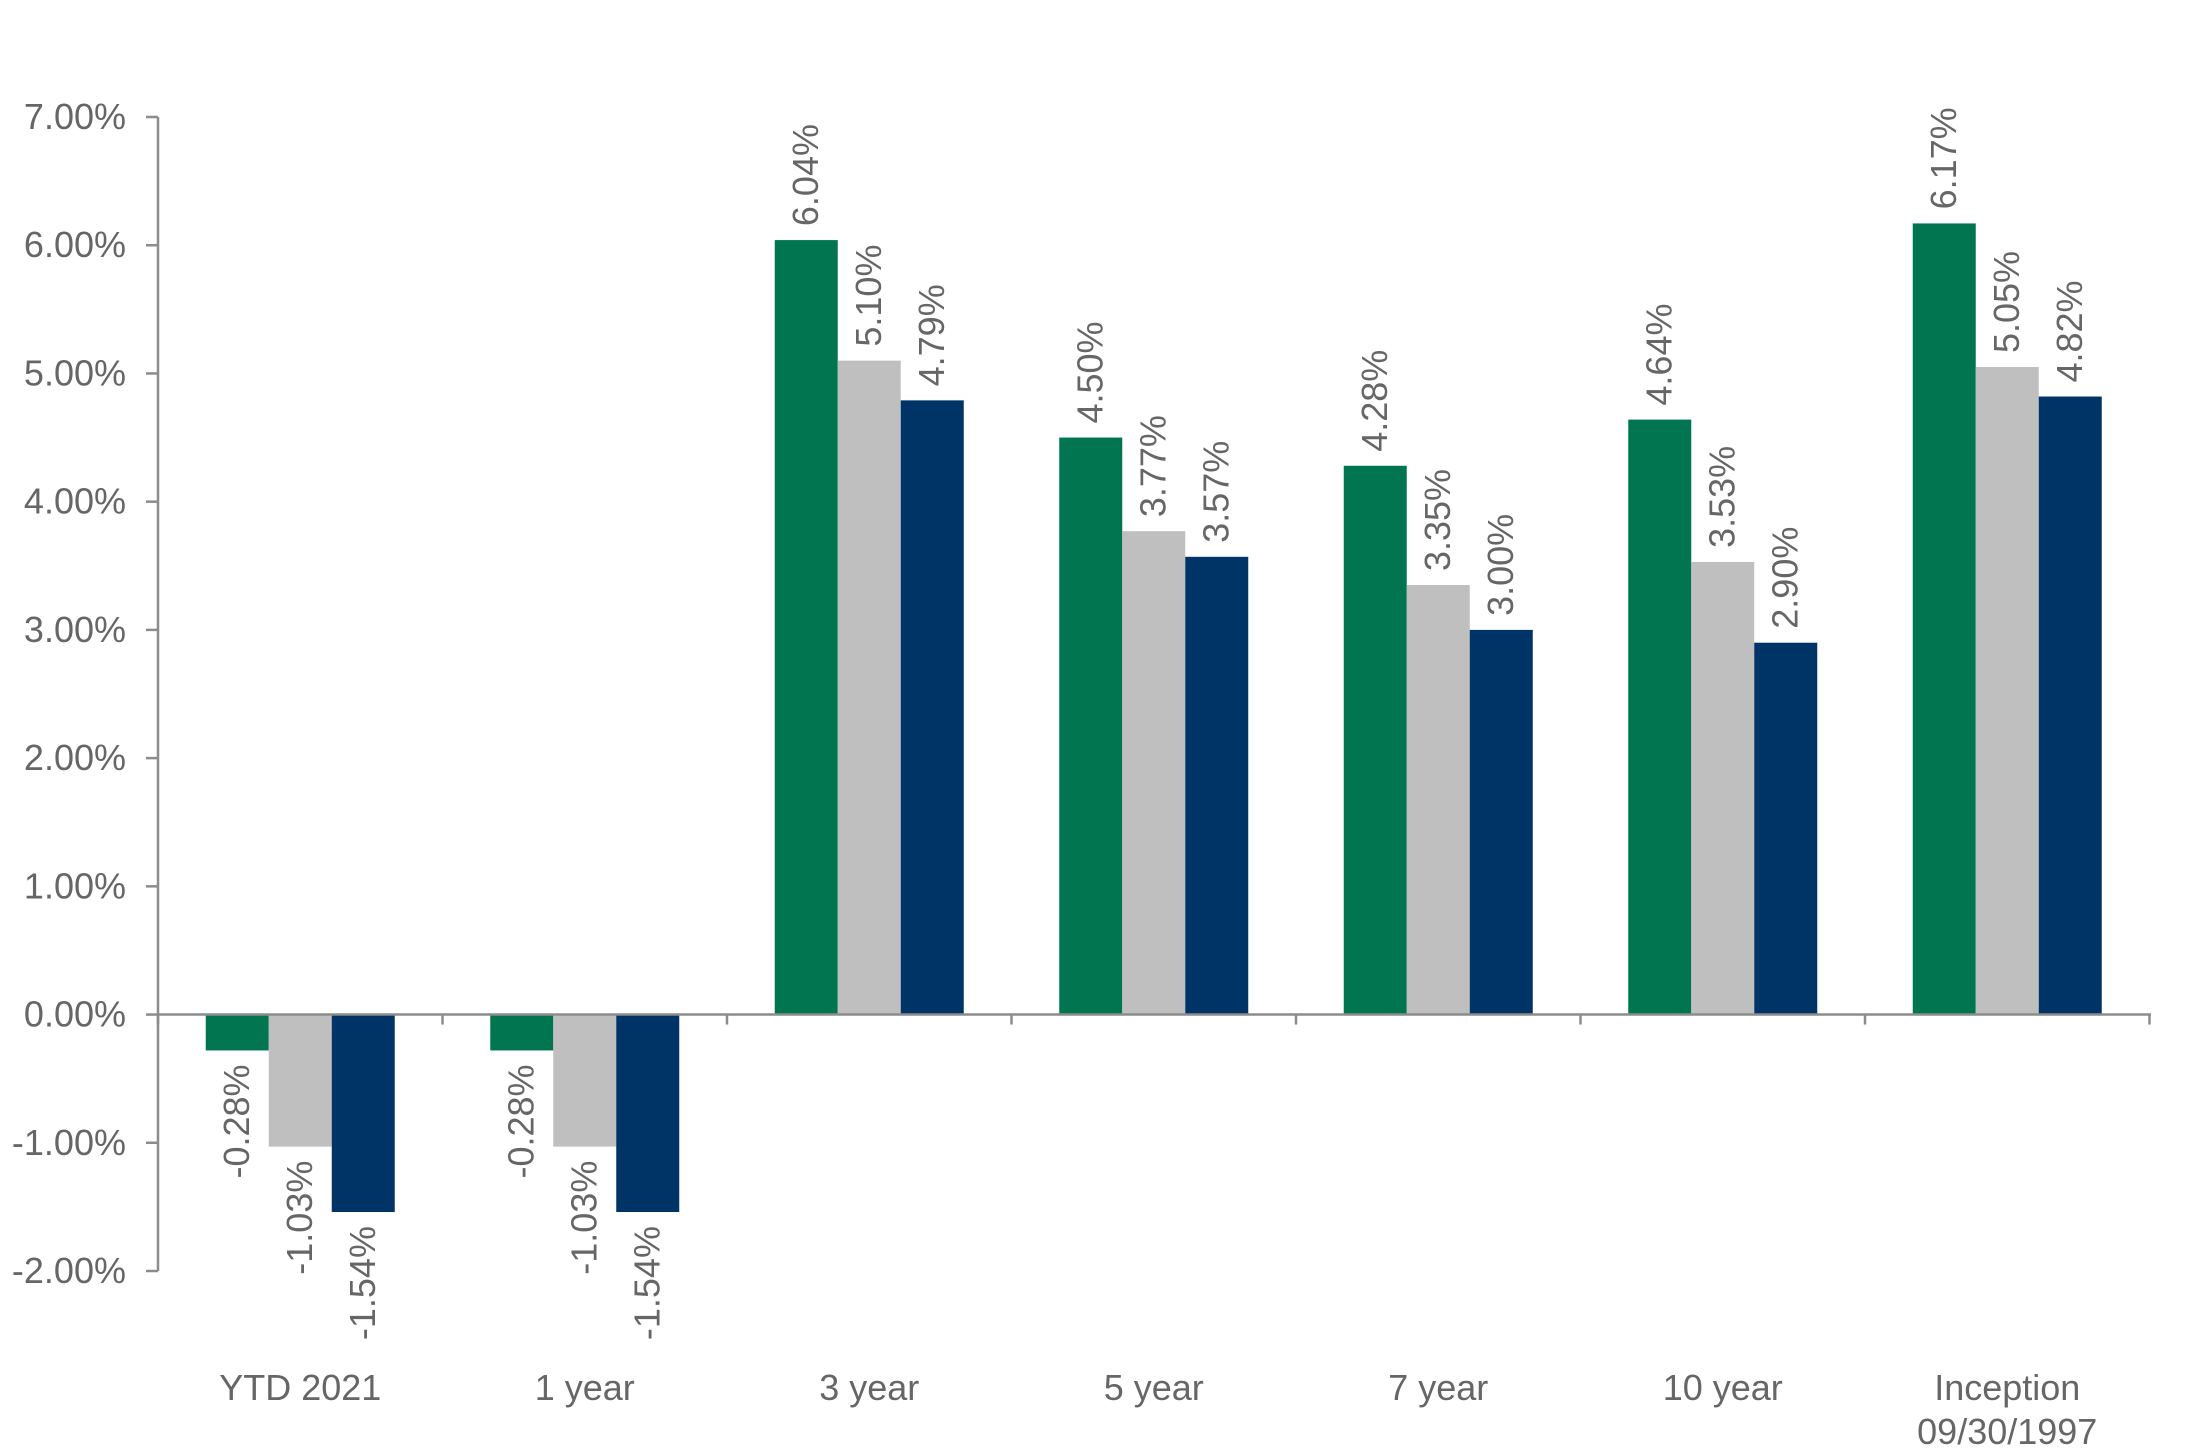  What do you see at coordinates (69, 1270) in the screenshot?
I see `y-tick-label: -2.00%` at bounding box center [69, 1270].